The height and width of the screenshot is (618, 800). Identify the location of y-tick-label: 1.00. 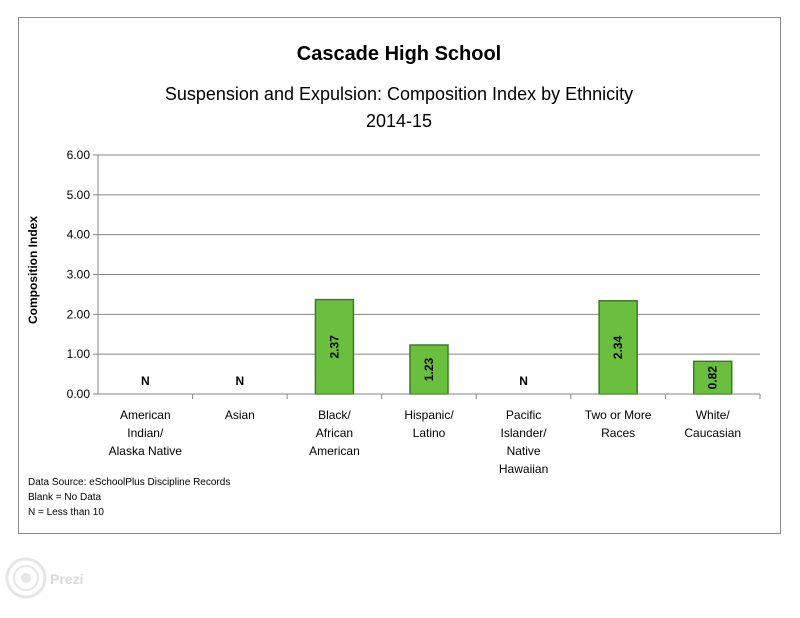
(79, 354).